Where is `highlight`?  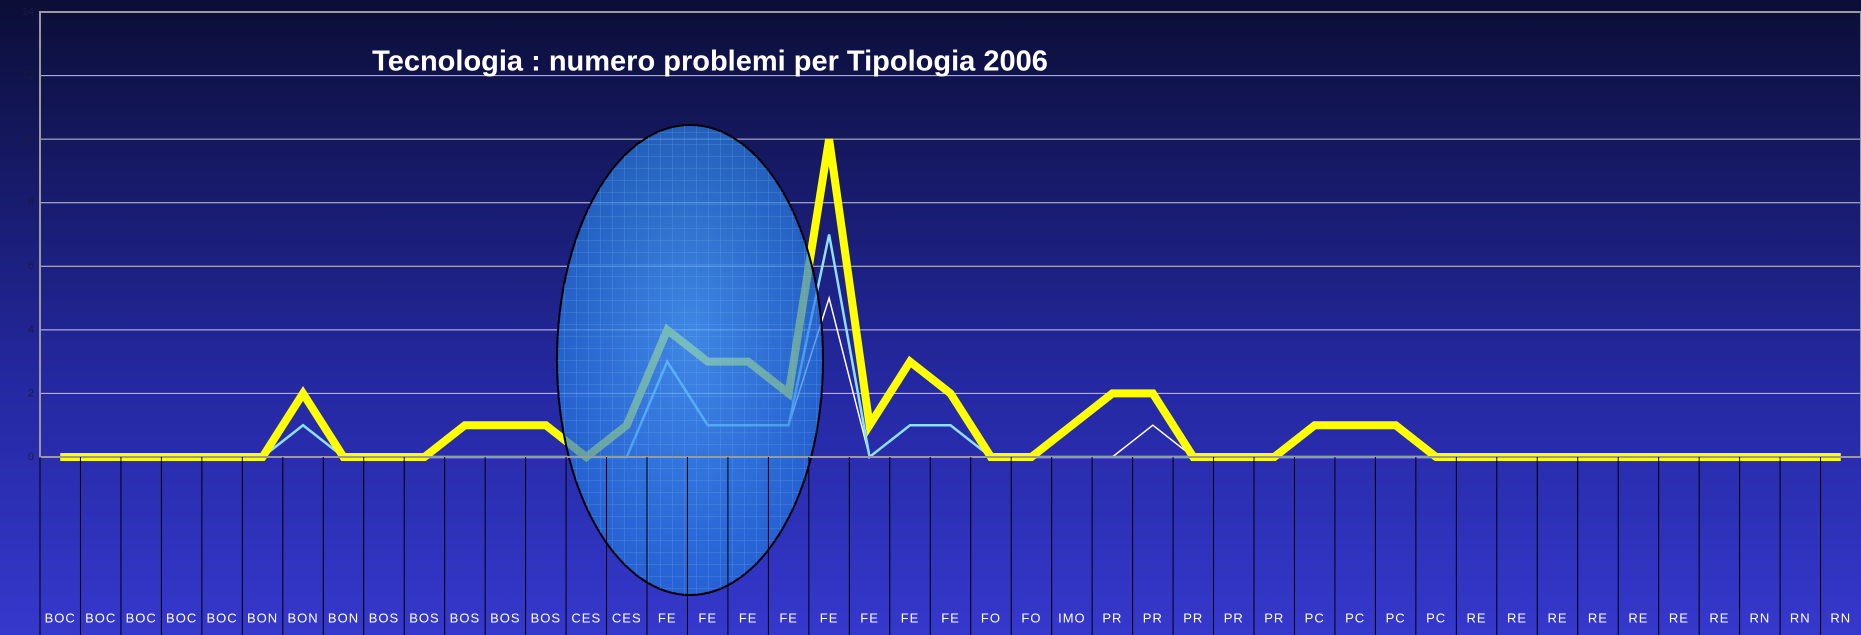
highlight is located at coordinates (690, 360).